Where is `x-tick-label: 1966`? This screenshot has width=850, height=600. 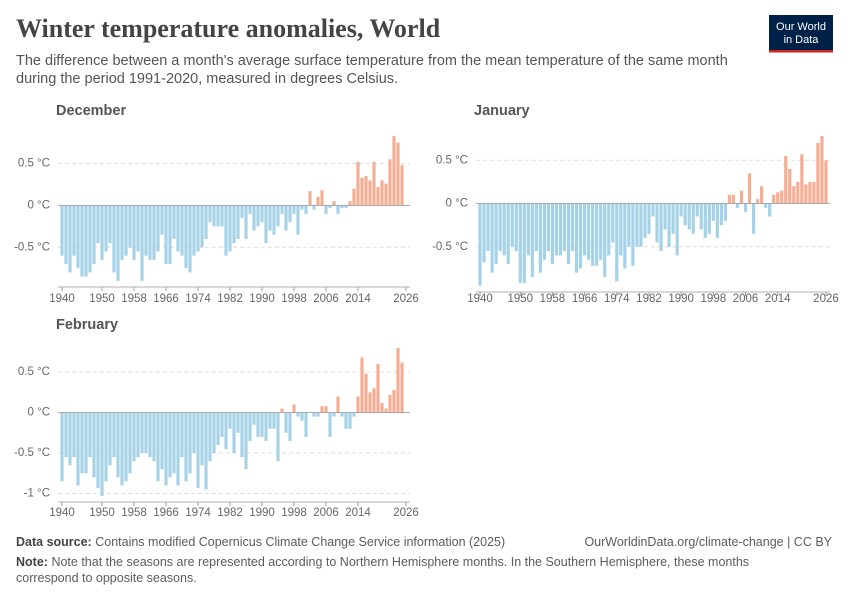
x-tick-label: 1966 is located at coordinates (585, 299).